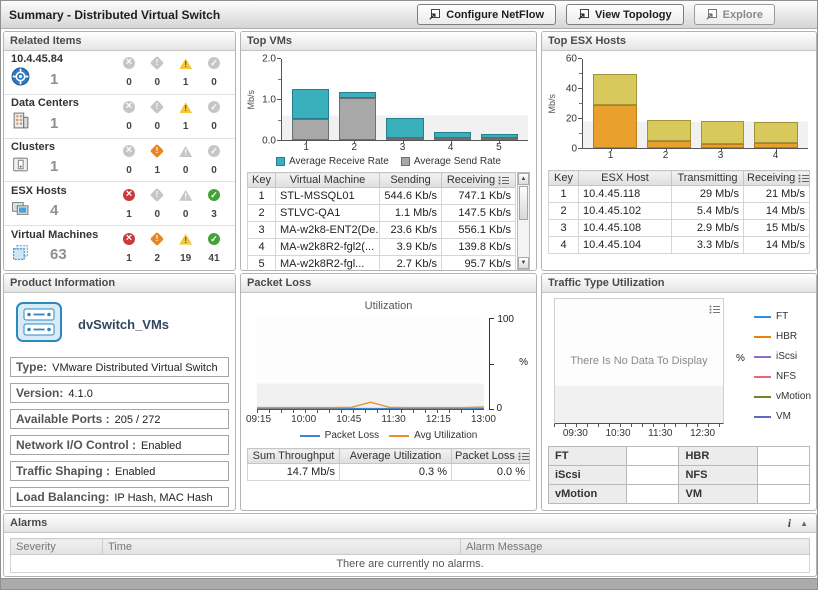 The width and height of the screenshot is (818, 590). I want to click on info-icon: i, so click(789, 522).